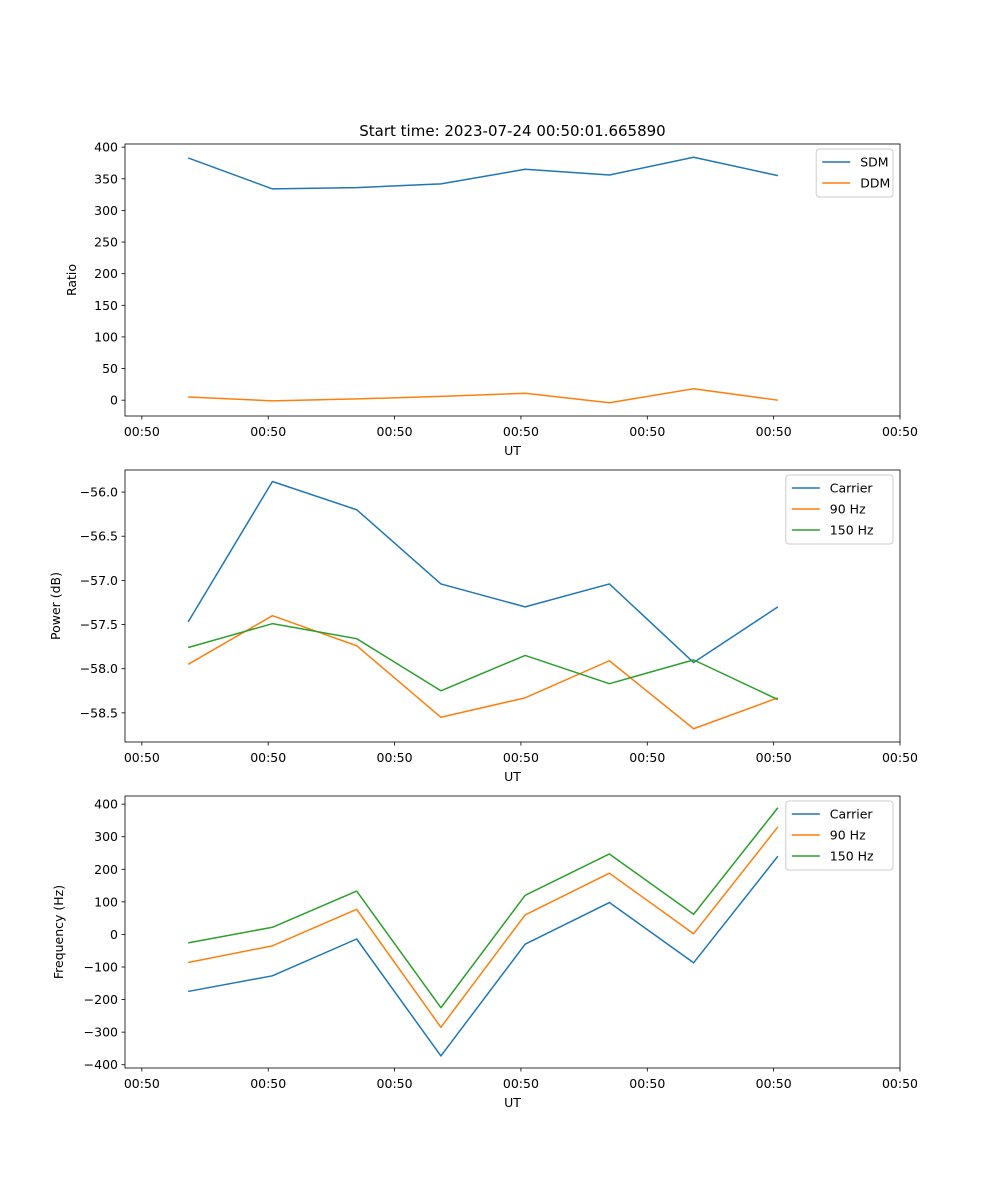 Image resolution: width=1000 pixels, height=1200 pixels. I want to click on series-line-sdm, so click(483, 173).